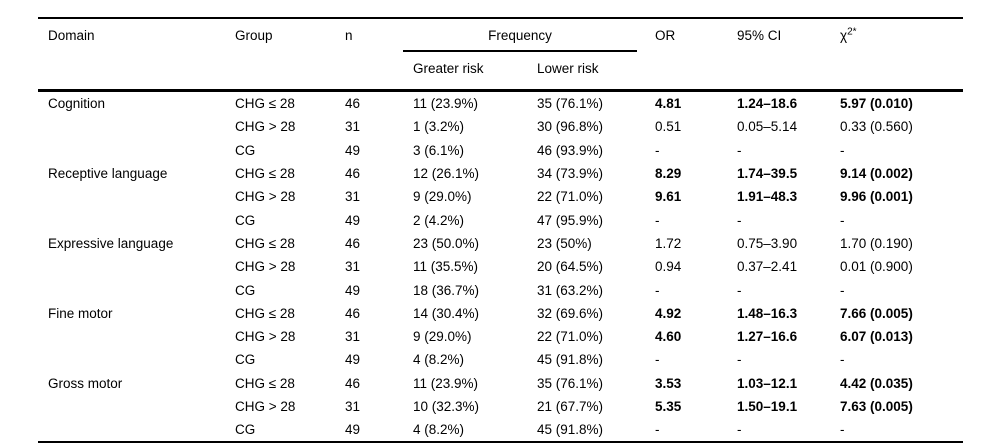  I want to click on cell-lower: 31 (63.2%), so click(570, 290).